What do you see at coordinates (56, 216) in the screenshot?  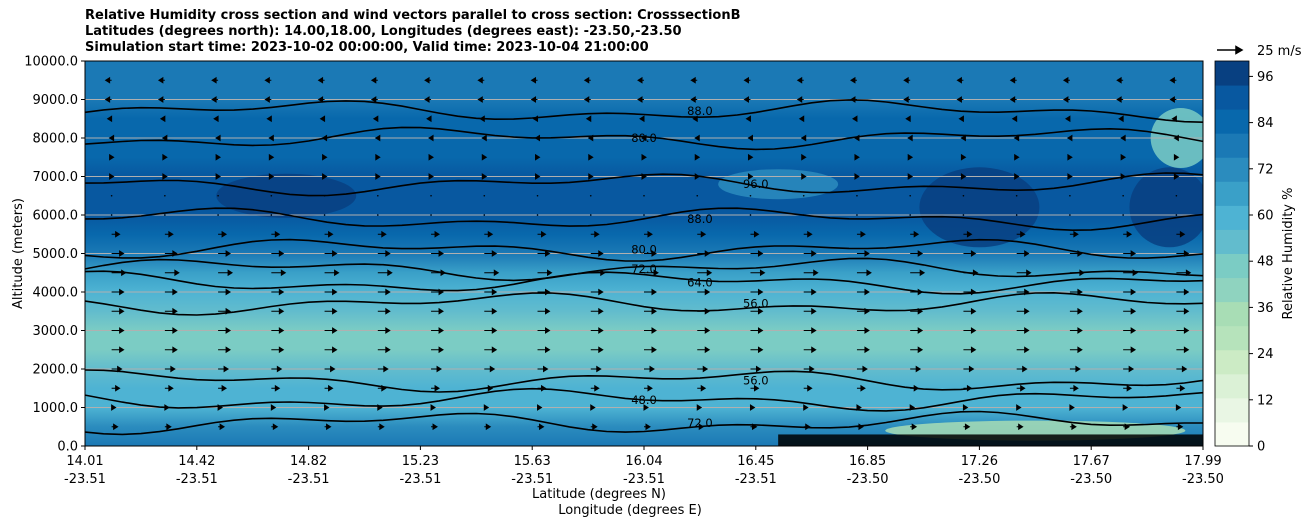 I see `y-tick-label: 6000.0` at bounding box center [56, 216].